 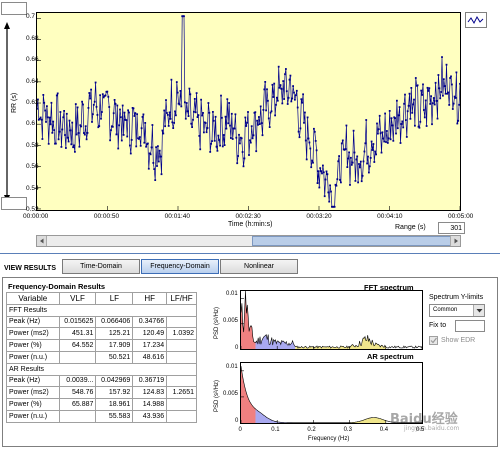 What do you see at coordinates (181, 298) in the screenshot?
I see `header-lfhf: LF/HF` at bounding box center [181, 298].